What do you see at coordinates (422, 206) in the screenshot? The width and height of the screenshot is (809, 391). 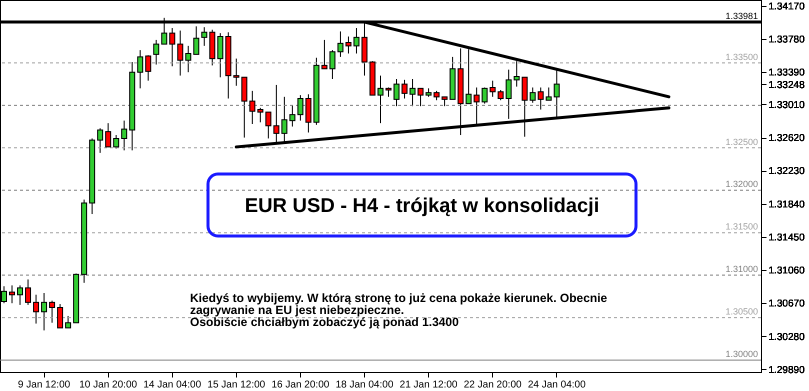 I see `text: EUR USD - H4 - trójkąt w konsolidacji` at bounding box center [422, 206].